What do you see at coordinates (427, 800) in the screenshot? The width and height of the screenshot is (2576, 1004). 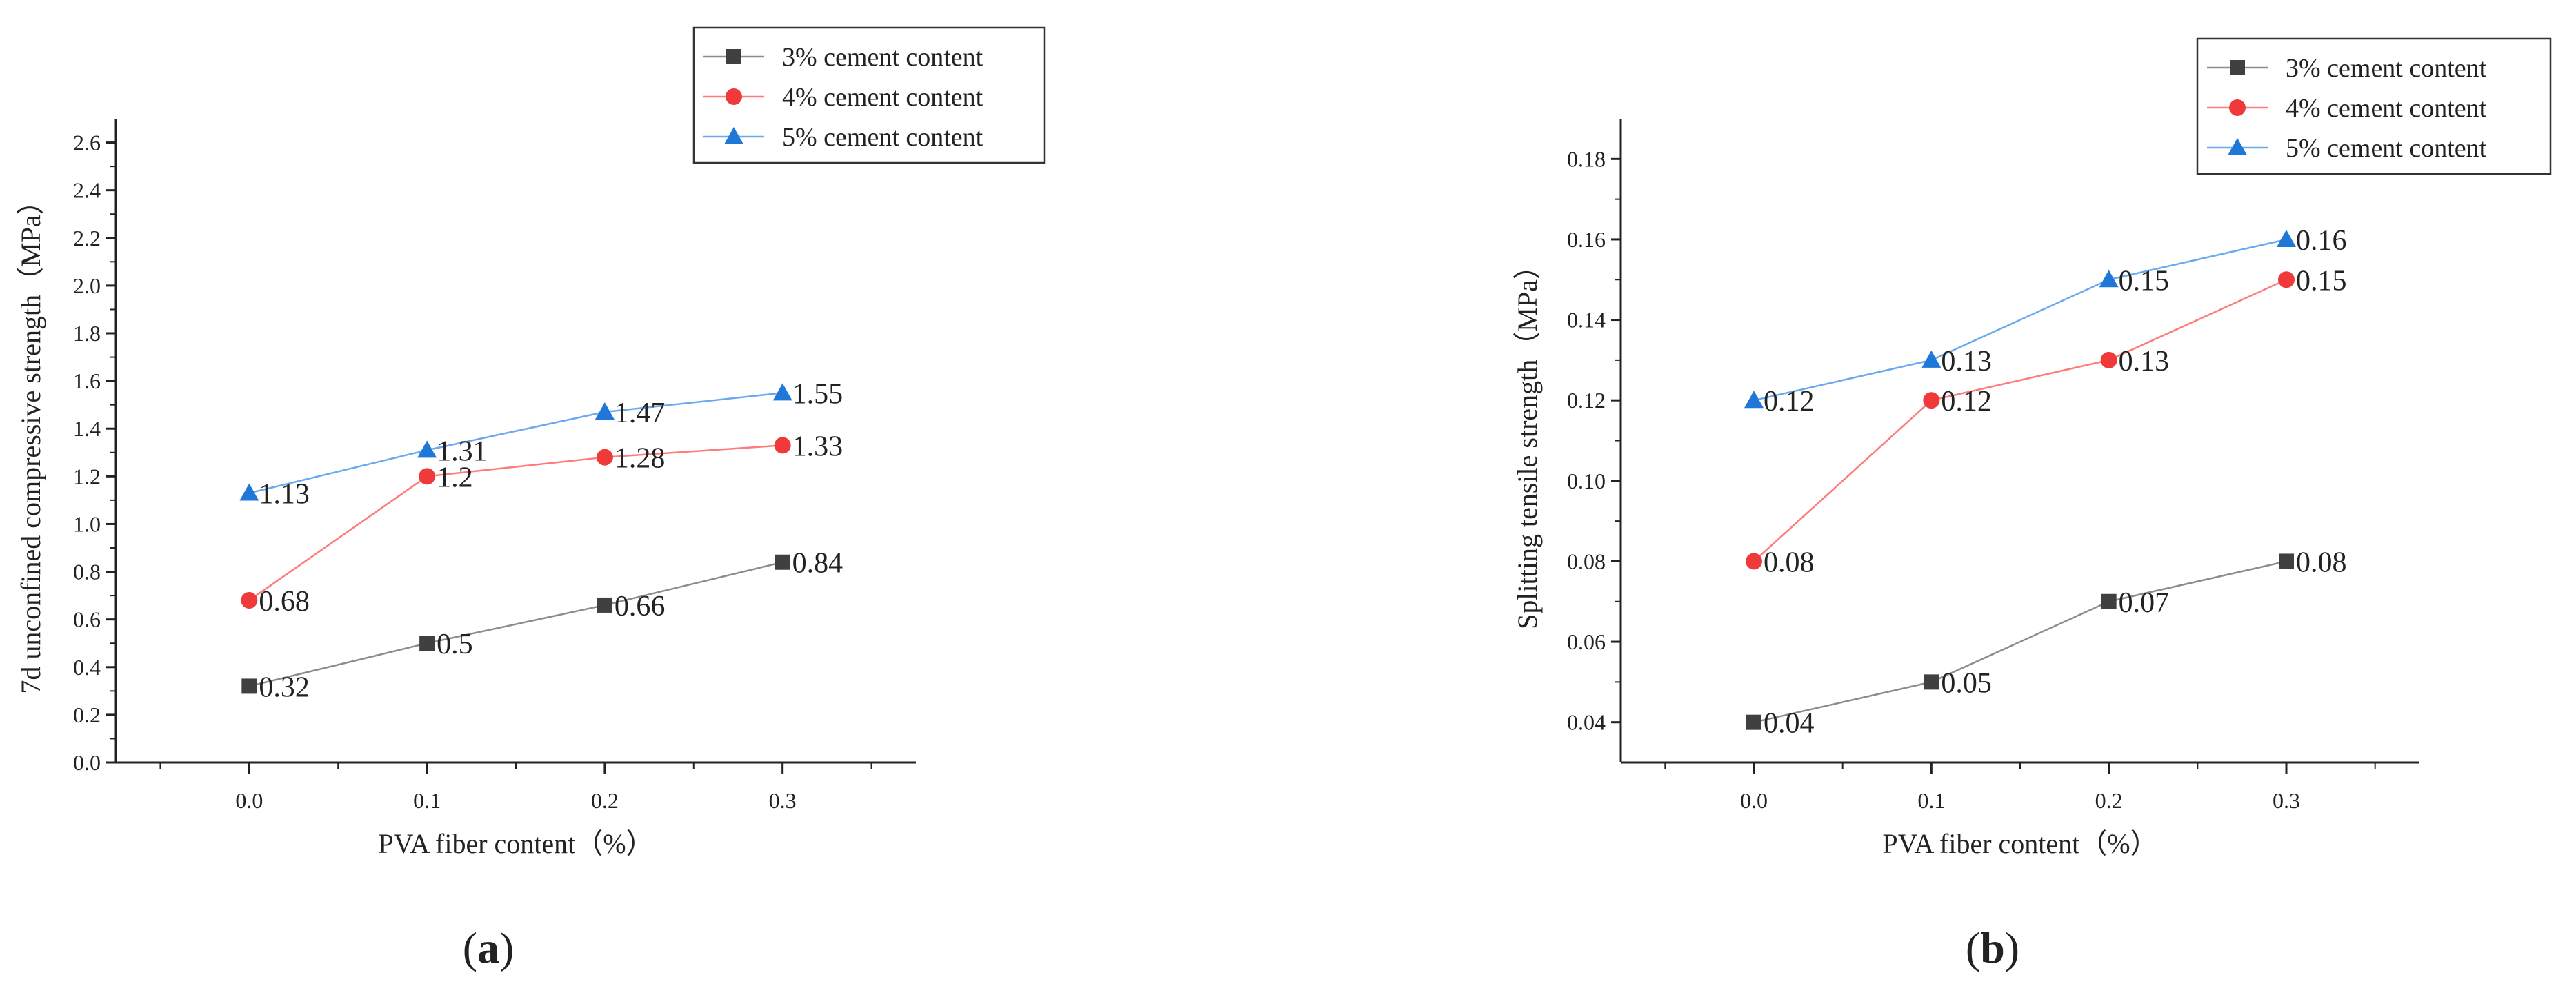 I see `chart-a-x-tick-label: 0.1` at bounding box center [427, 800].